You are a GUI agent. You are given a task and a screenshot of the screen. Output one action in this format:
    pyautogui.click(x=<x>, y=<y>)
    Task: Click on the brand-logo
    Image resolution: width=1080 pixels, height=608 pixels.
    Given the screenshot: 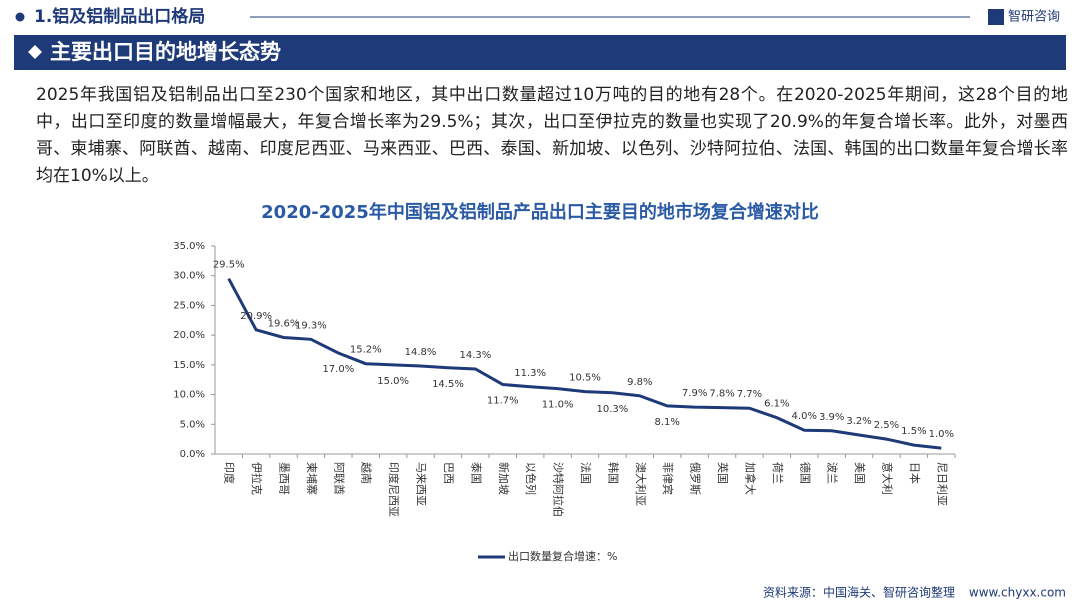 What is the action you would take?
    pyautogui.click(x=996, y=17)
    